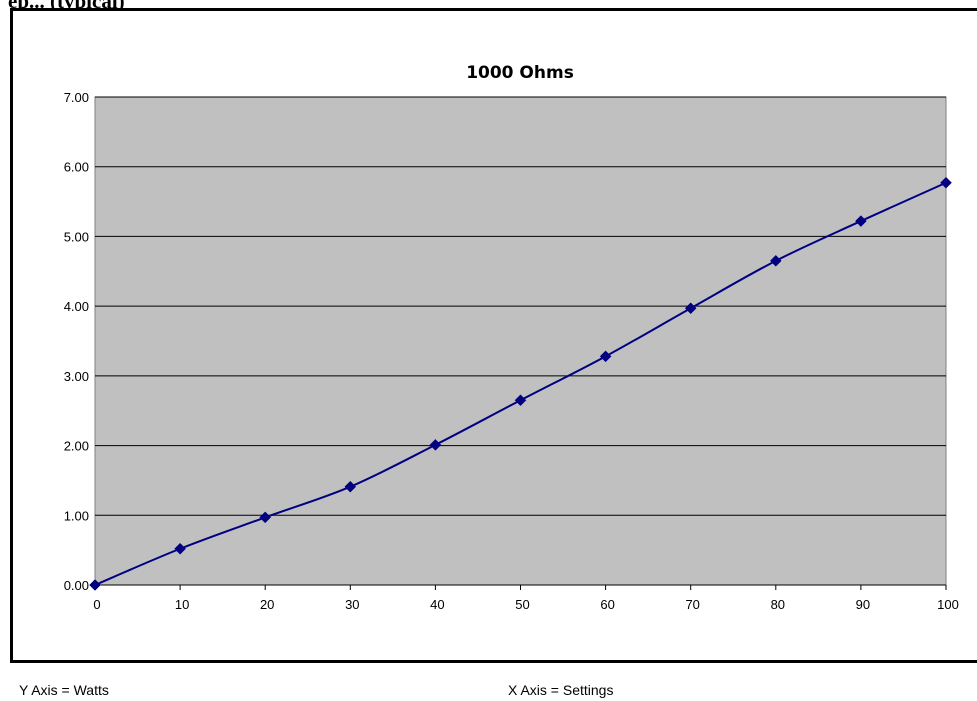 The width and height of the screenshot is (977, 701). I want to click on x-tick-label: 100, so click(948, 604).